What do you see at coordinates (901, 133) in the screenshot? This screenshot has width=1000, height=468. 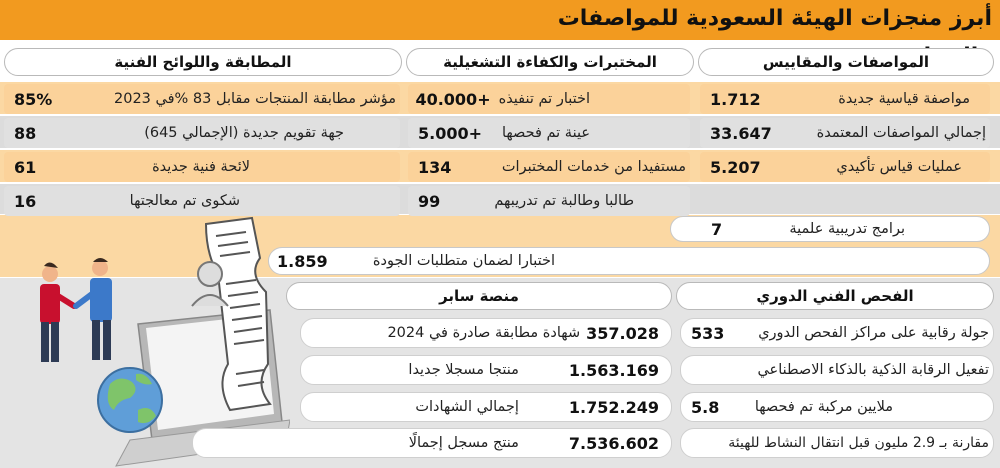 I see `stat-label: إجمالي المواصفات المعتمدة` at bounding box center [901, 133].